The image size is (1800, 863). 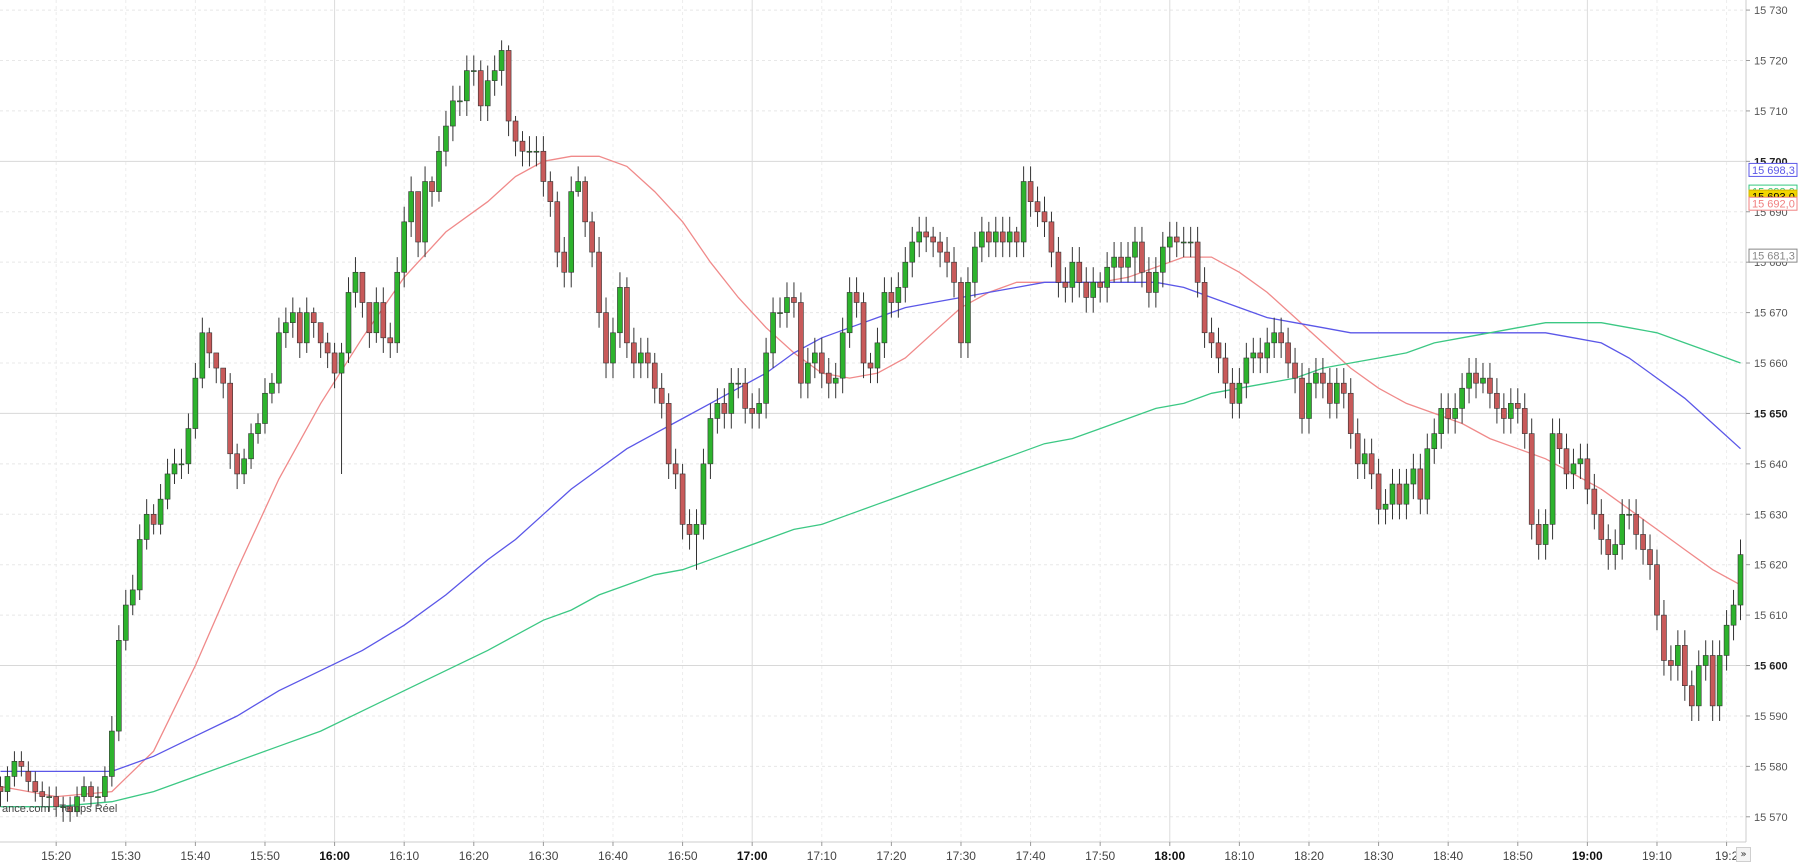 I want to click on y-tick-label: 15 610, so click(x=1771, y=616).